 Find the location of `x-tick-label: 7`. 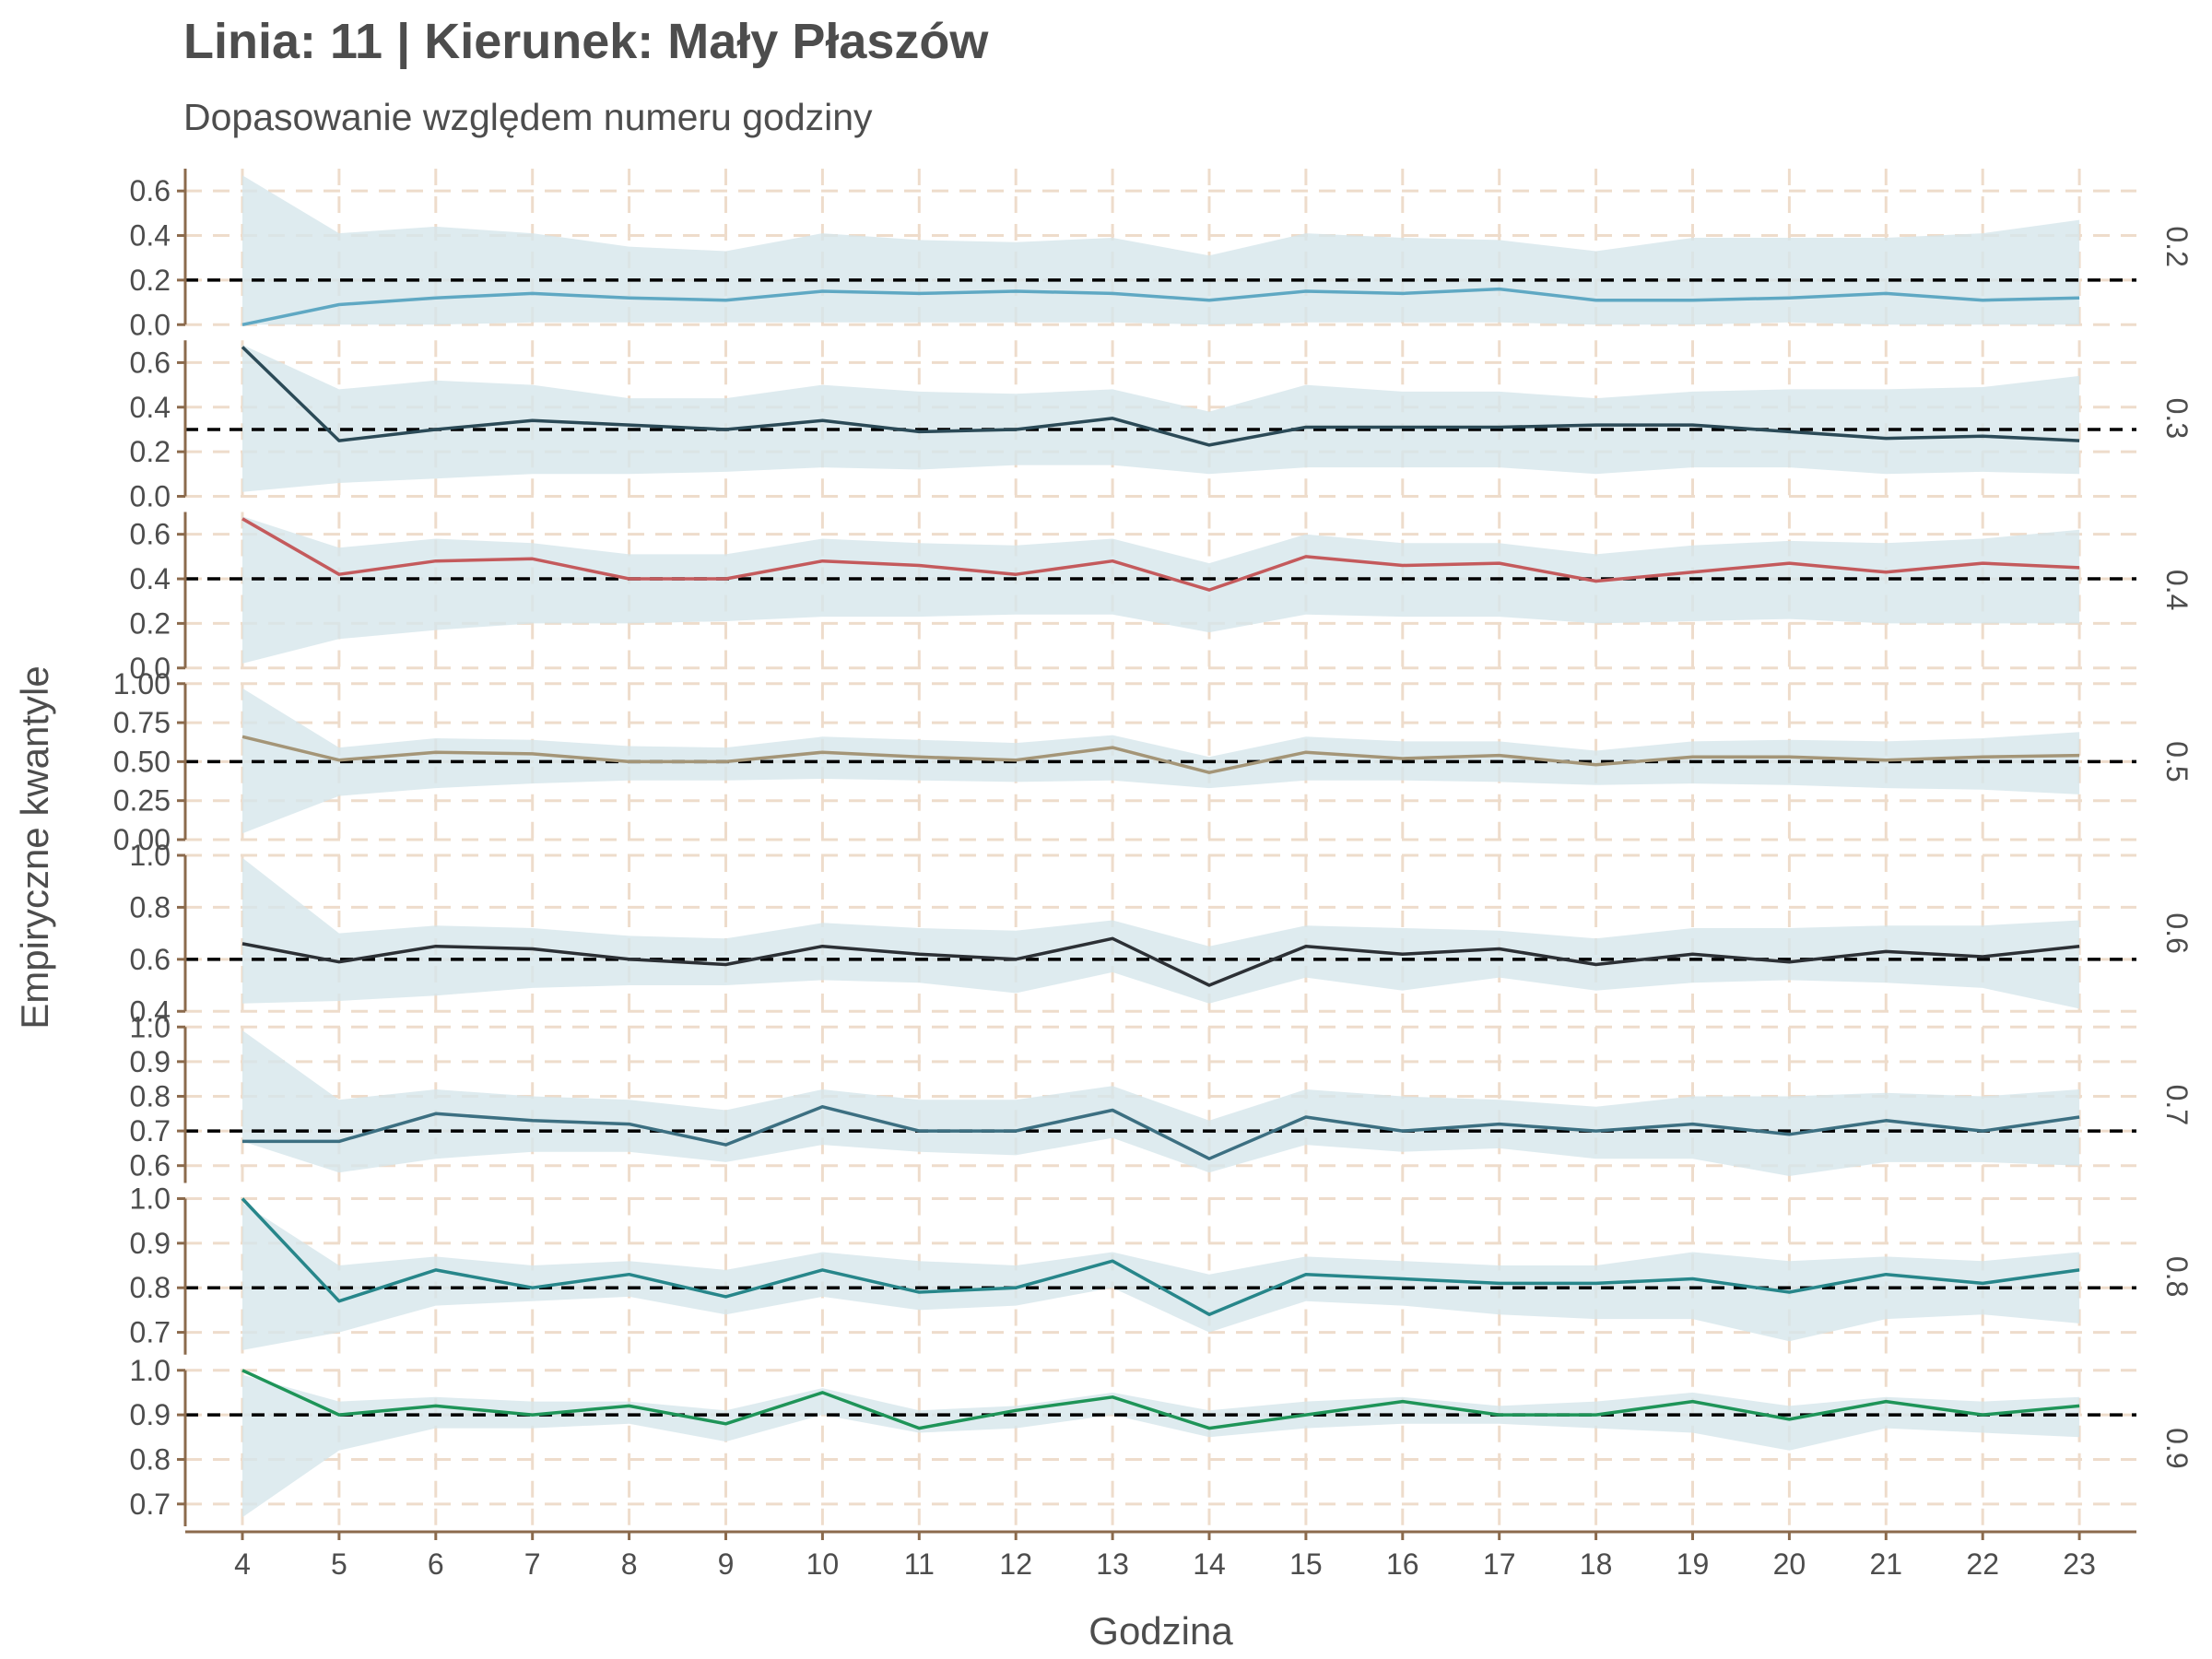

x-tick-label: 7 is located at coordinates (532, 1564).